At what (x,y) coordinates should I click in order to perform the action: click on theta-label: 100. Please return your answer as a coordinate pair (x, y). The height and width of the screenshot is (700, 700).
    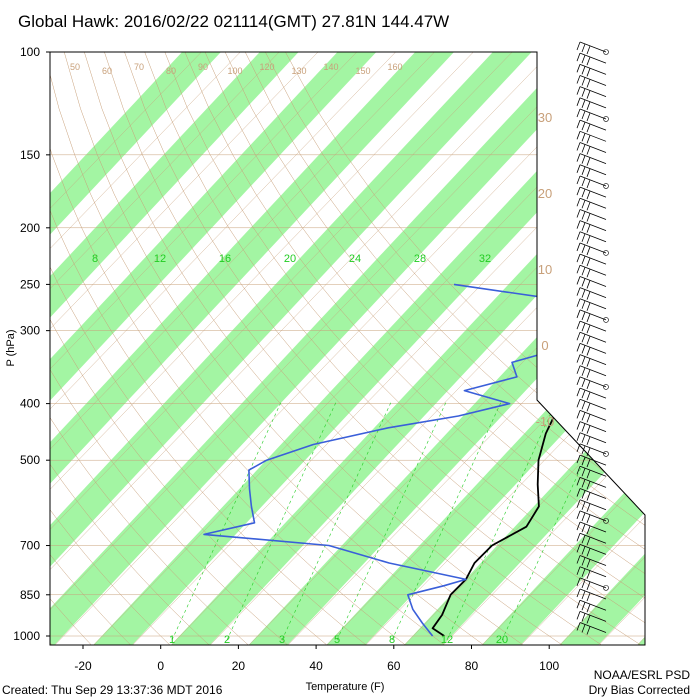
    Looking at the image, I should click on (234, 71).